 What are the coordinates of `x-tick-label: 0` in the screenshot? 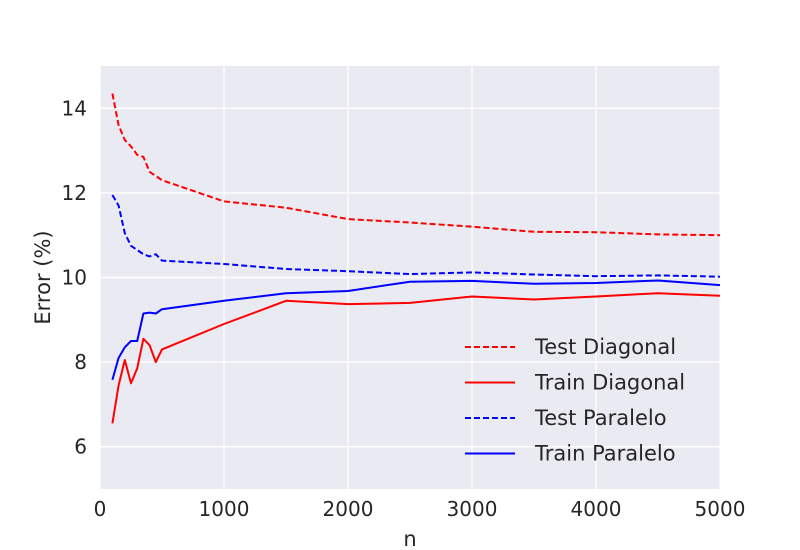 It's located at (100, 509).